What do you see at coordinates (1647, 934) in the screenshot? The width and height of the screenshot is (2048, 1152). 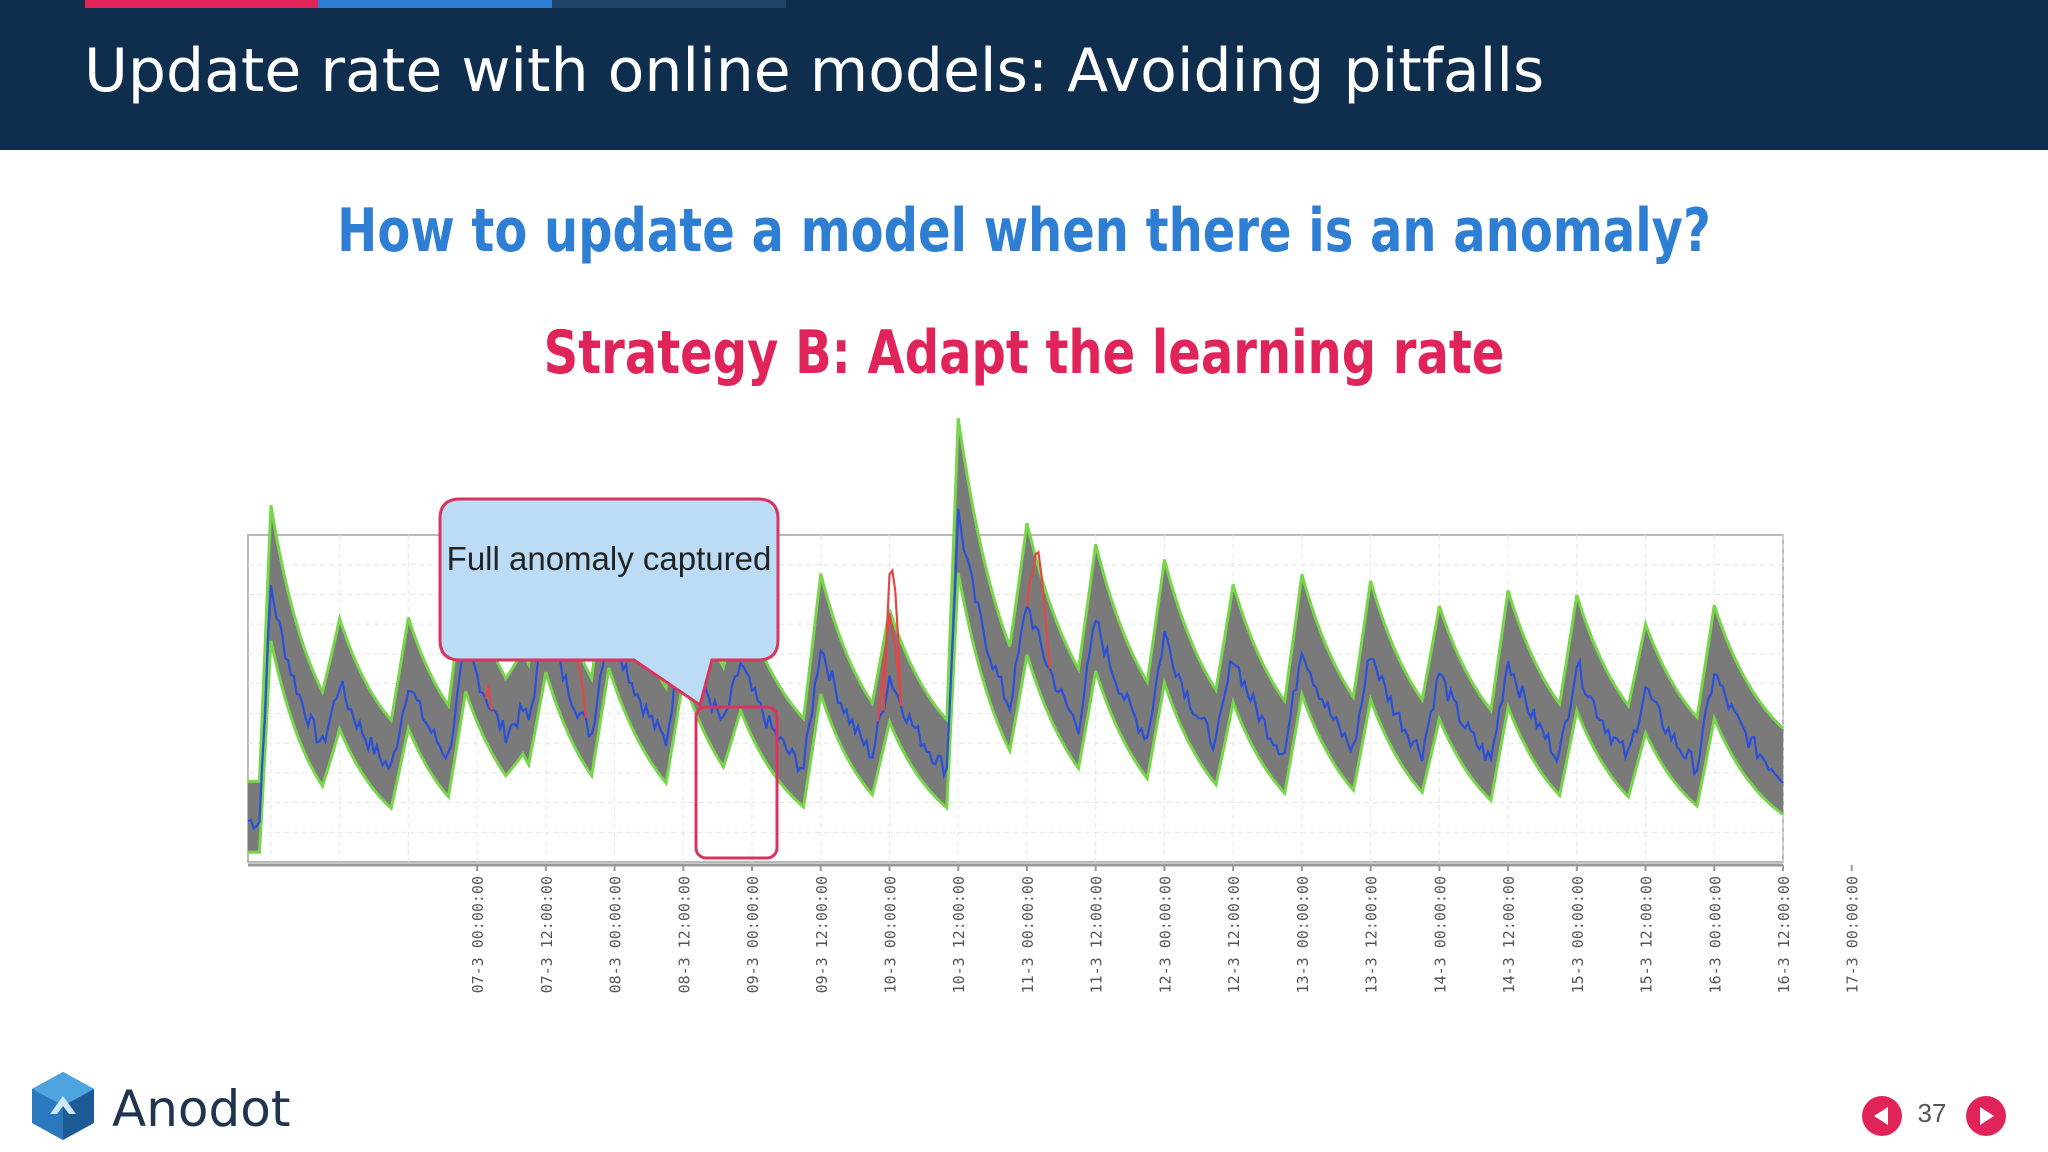 I see `x-tick-label: 15-3 12:00:00` at bounding box center [1647, 934].